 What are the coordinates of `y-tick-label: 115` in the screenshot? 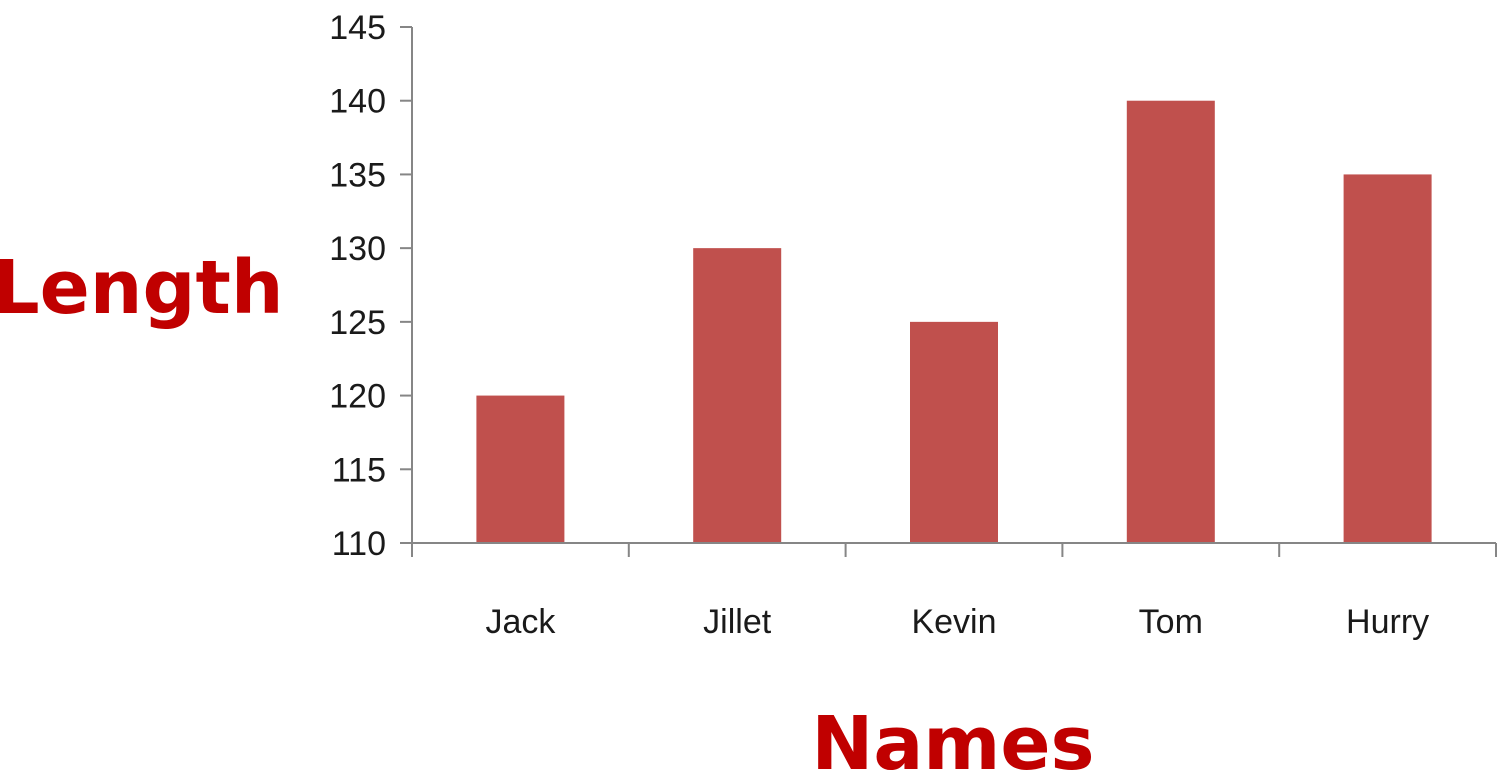 It's located at (359, 470).